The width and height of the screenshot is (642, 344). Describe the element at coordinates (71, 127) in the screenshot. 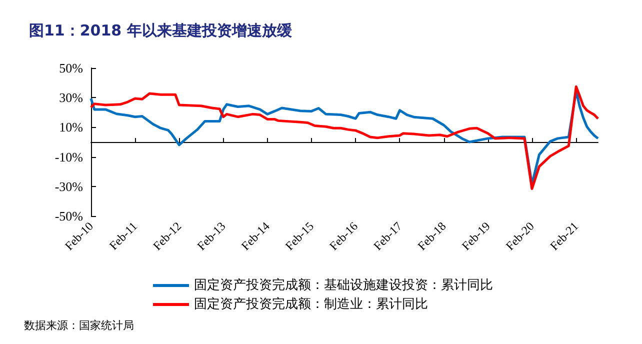

I see `y-tick-label: 10%` at that location.